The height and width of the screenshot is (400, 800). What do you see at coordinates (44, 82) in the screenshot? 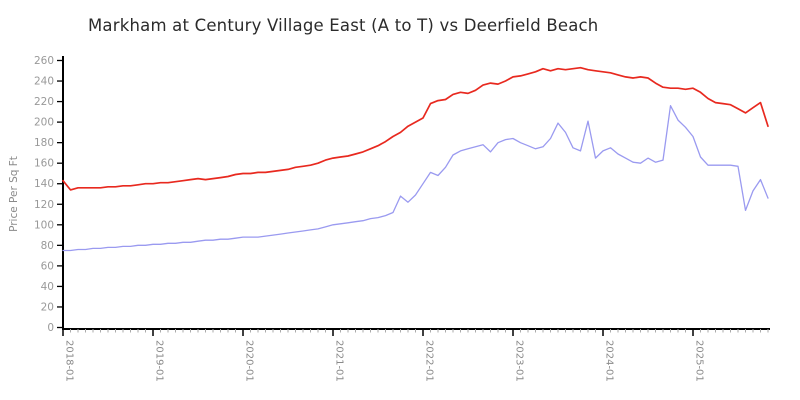
I see `y-tick-label: 240` at bounding box center [44, 82].